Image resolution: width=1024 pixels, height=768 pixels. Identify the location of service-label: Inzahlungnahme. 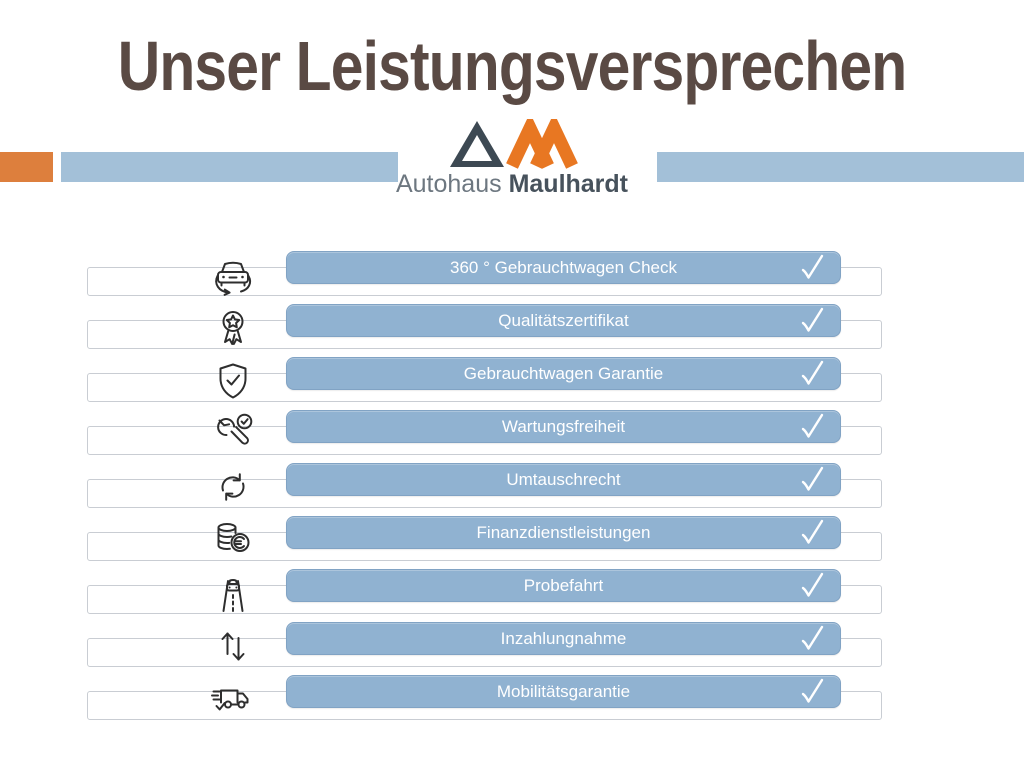
(563, 638).